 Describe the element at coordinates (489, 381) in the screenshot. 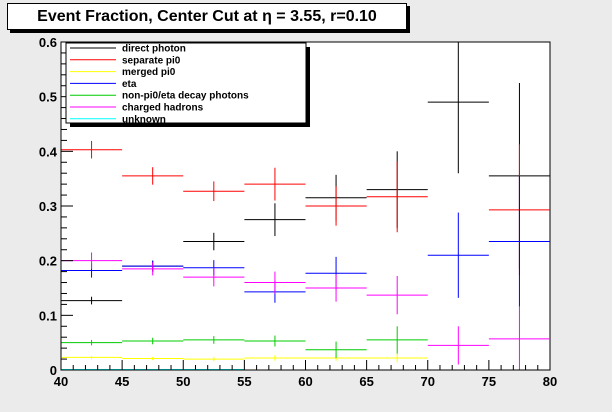

I see `x-tick-label: 75` at that location.